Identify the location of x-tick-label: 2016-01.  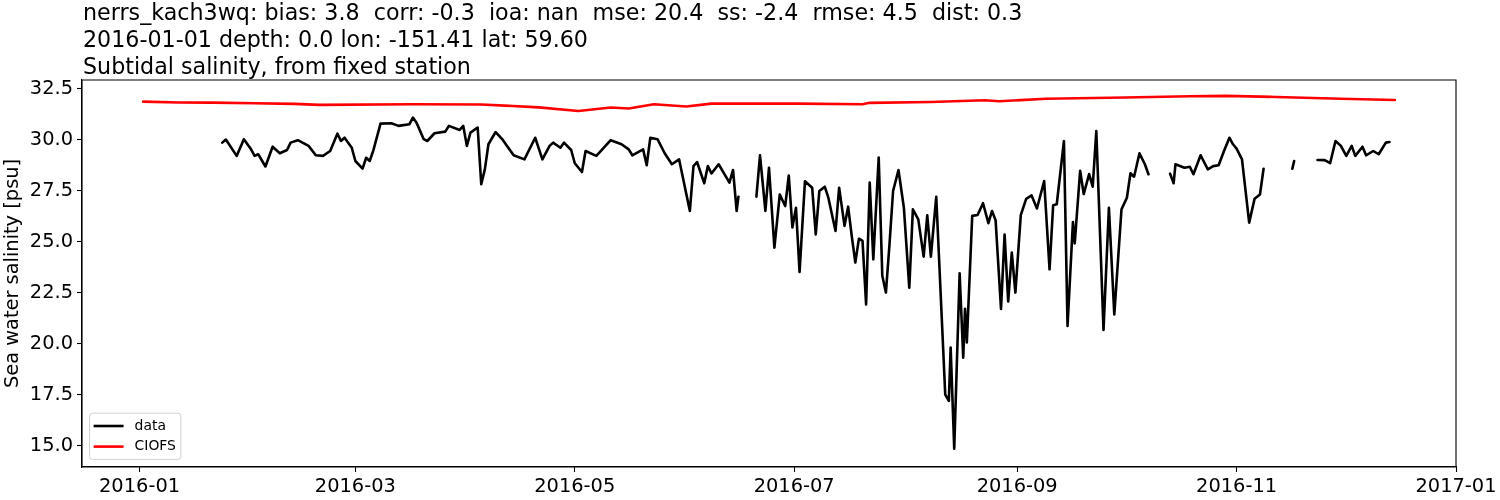
(140, 485).